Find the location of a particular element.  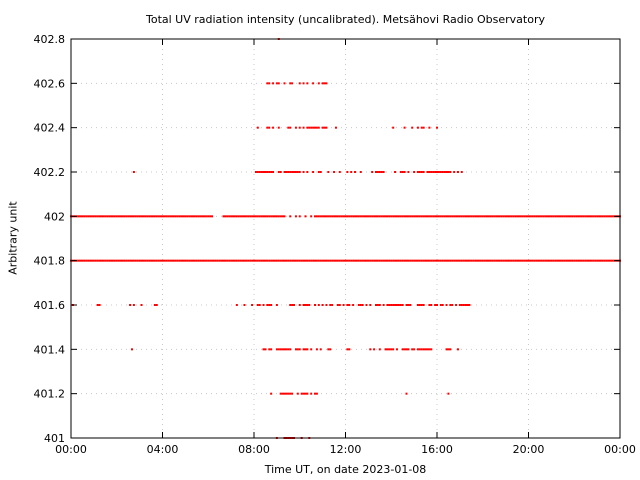

y-tick-label: 401 is located at coordinates (54, 438).